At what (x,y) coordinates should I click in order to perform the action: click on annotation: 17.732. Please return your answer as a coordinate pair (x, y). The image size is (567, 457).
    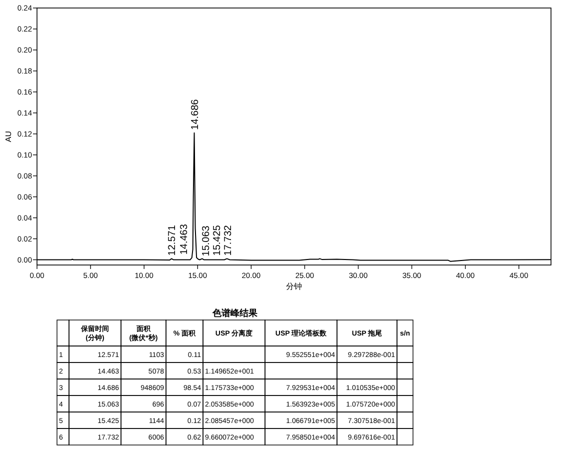
    Looking at the image, I should click on (228, 240).